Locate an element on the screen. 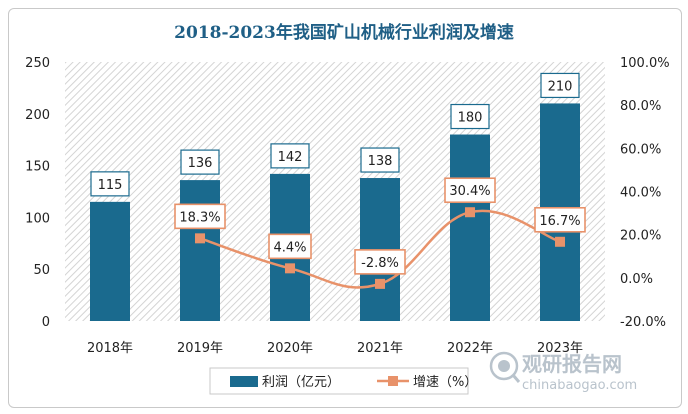 The image size is (688, 414). growth-label: 18.3% is located at coordinates (199, 217).